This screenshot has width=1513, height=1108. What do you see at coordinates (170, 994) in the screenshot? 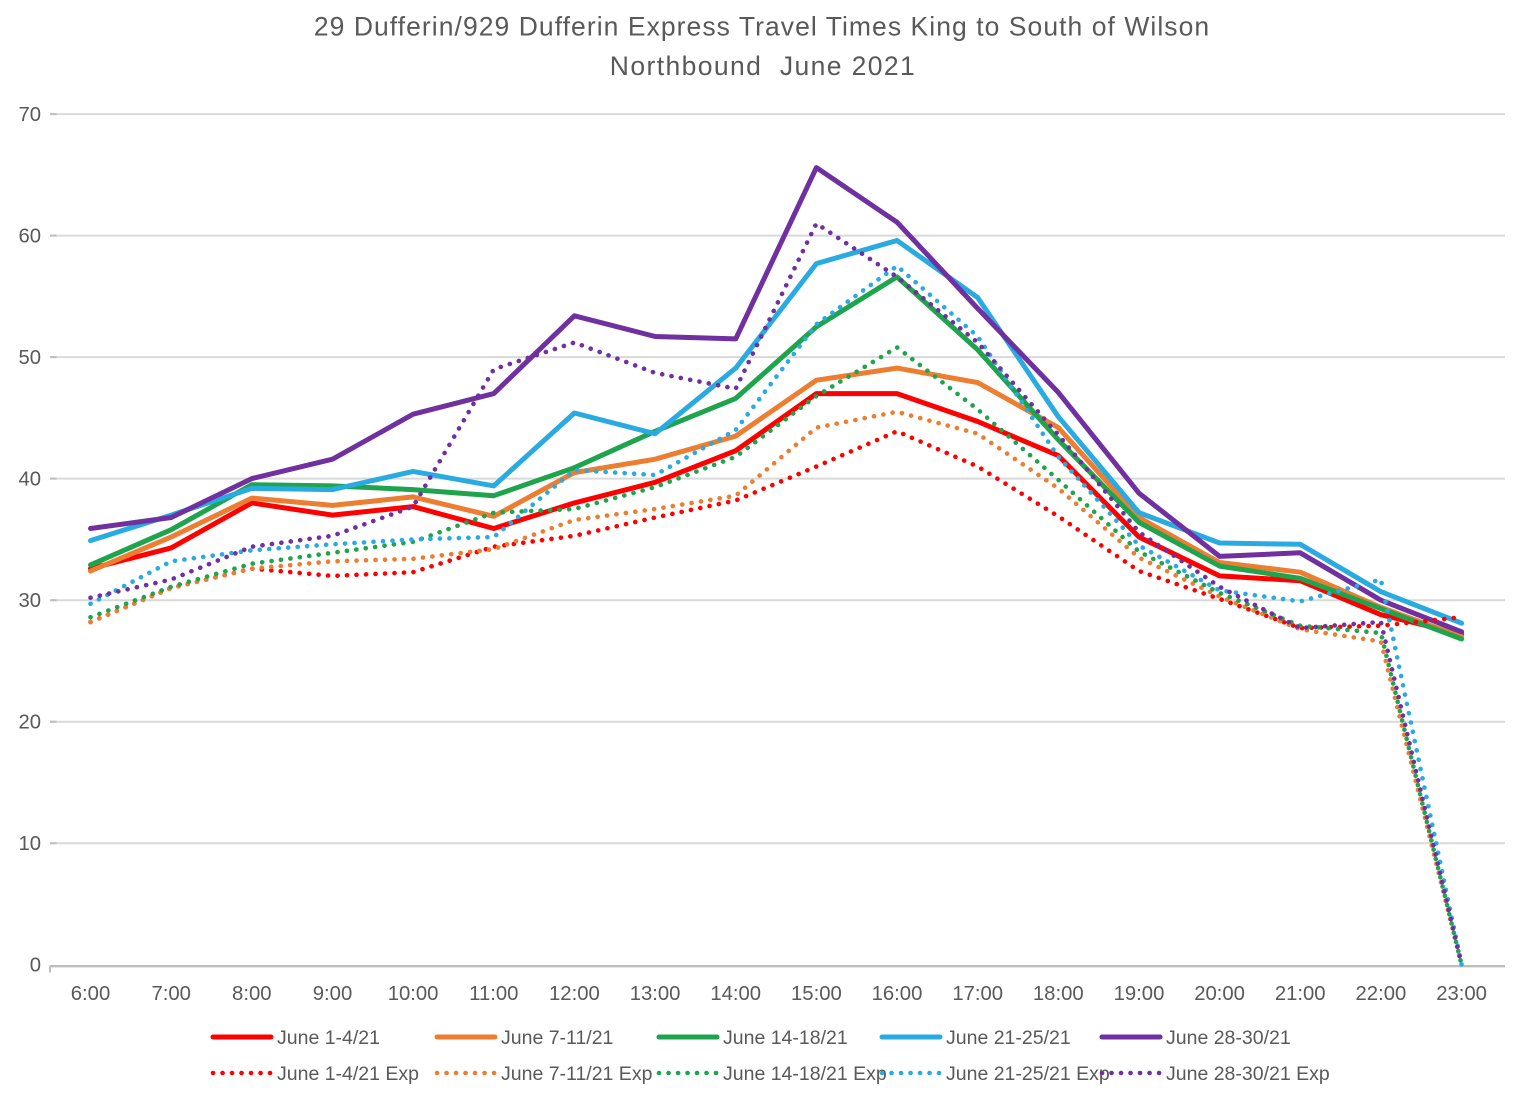
I see `svg-text: 7:00` at bounding box center [170, 994].